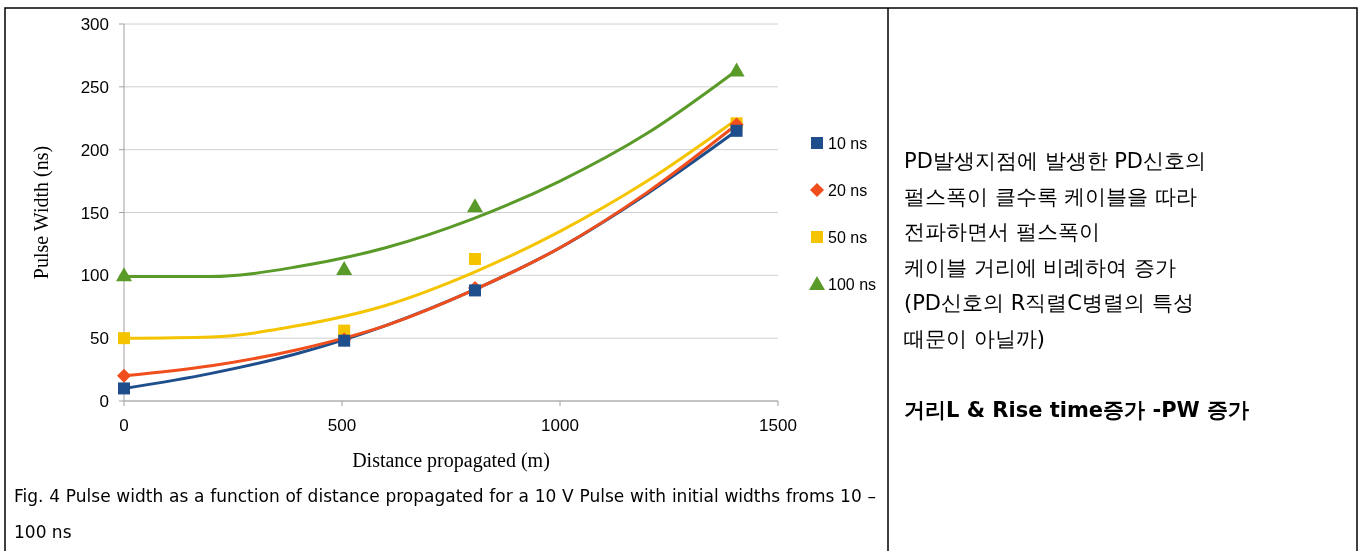 The height and width of the screenshot is (551, 1362). What do you see at coordinates (1049, 303) in the screenshot?
I see `text: (PD신호의 R직렬C병렬의 특성` at bounding box center [1049, 303].